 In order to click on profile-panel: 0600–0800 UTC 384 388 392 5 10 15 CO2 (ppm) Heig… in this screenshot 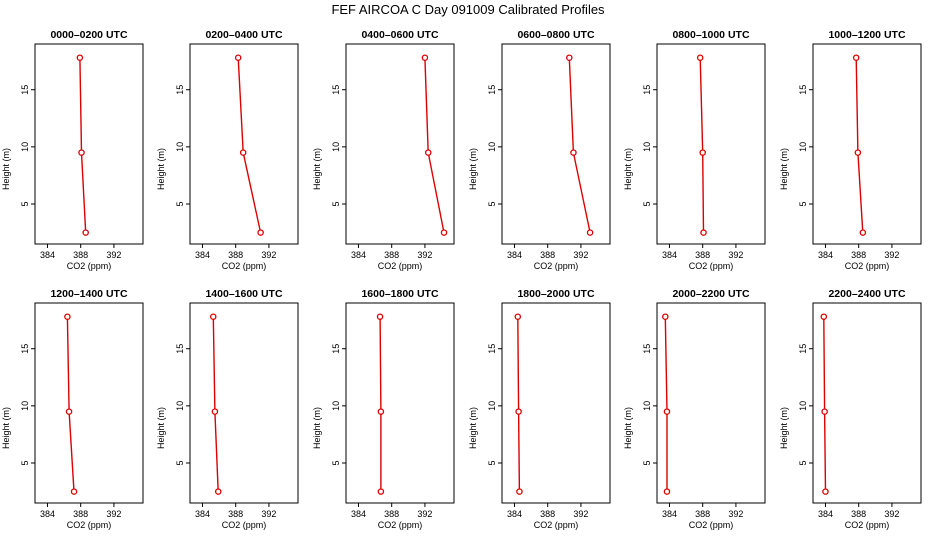, I will do `click(539, 150)`.